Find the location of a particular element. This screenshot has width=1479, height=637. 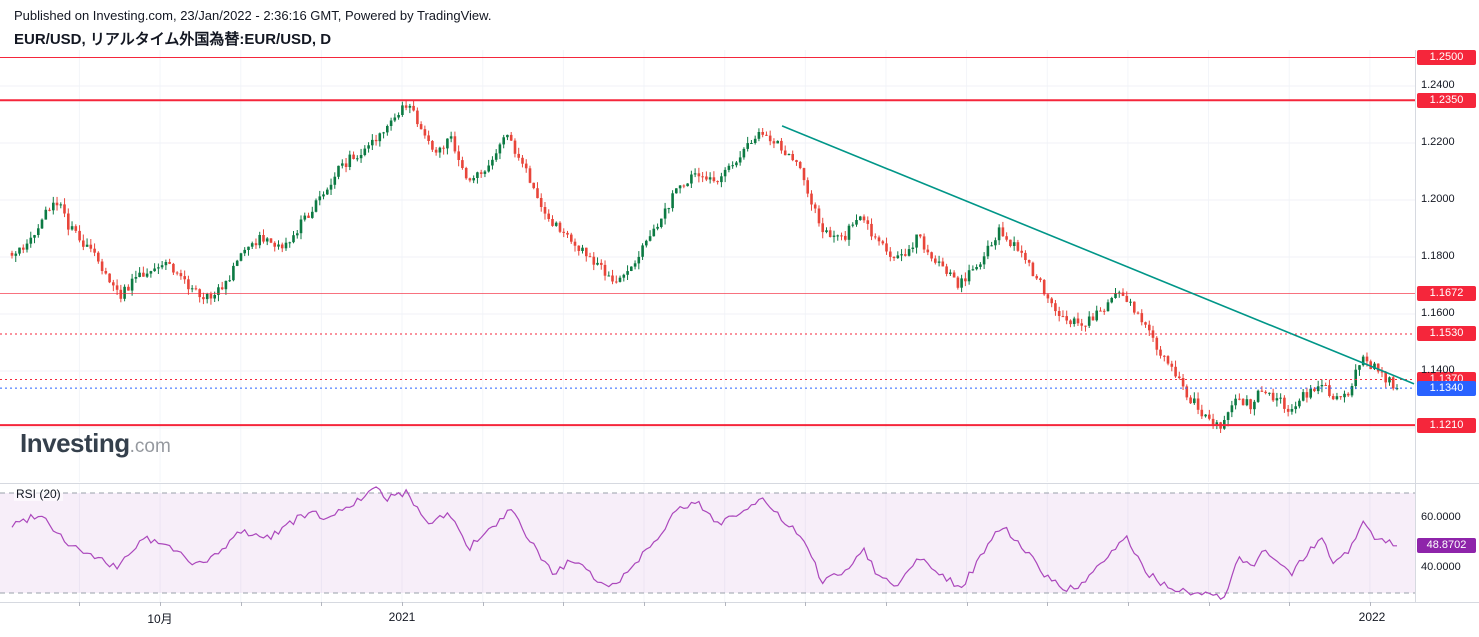

price-line-label: 1.1672 is located at coordinates (1446, 293).